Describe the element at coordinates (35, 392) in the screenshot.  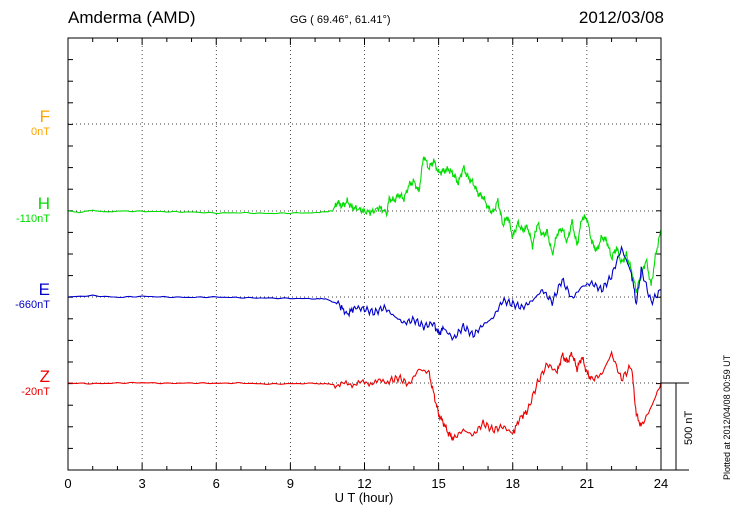
I see `component-baseline: -20nT` at that location.